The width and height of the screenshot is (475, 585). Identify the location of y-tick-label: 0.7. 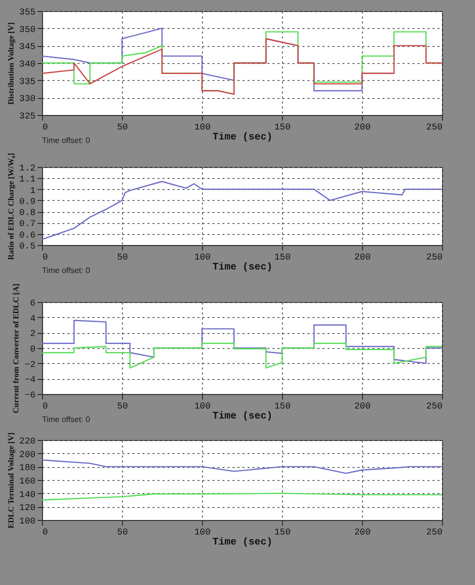
(27, 224).